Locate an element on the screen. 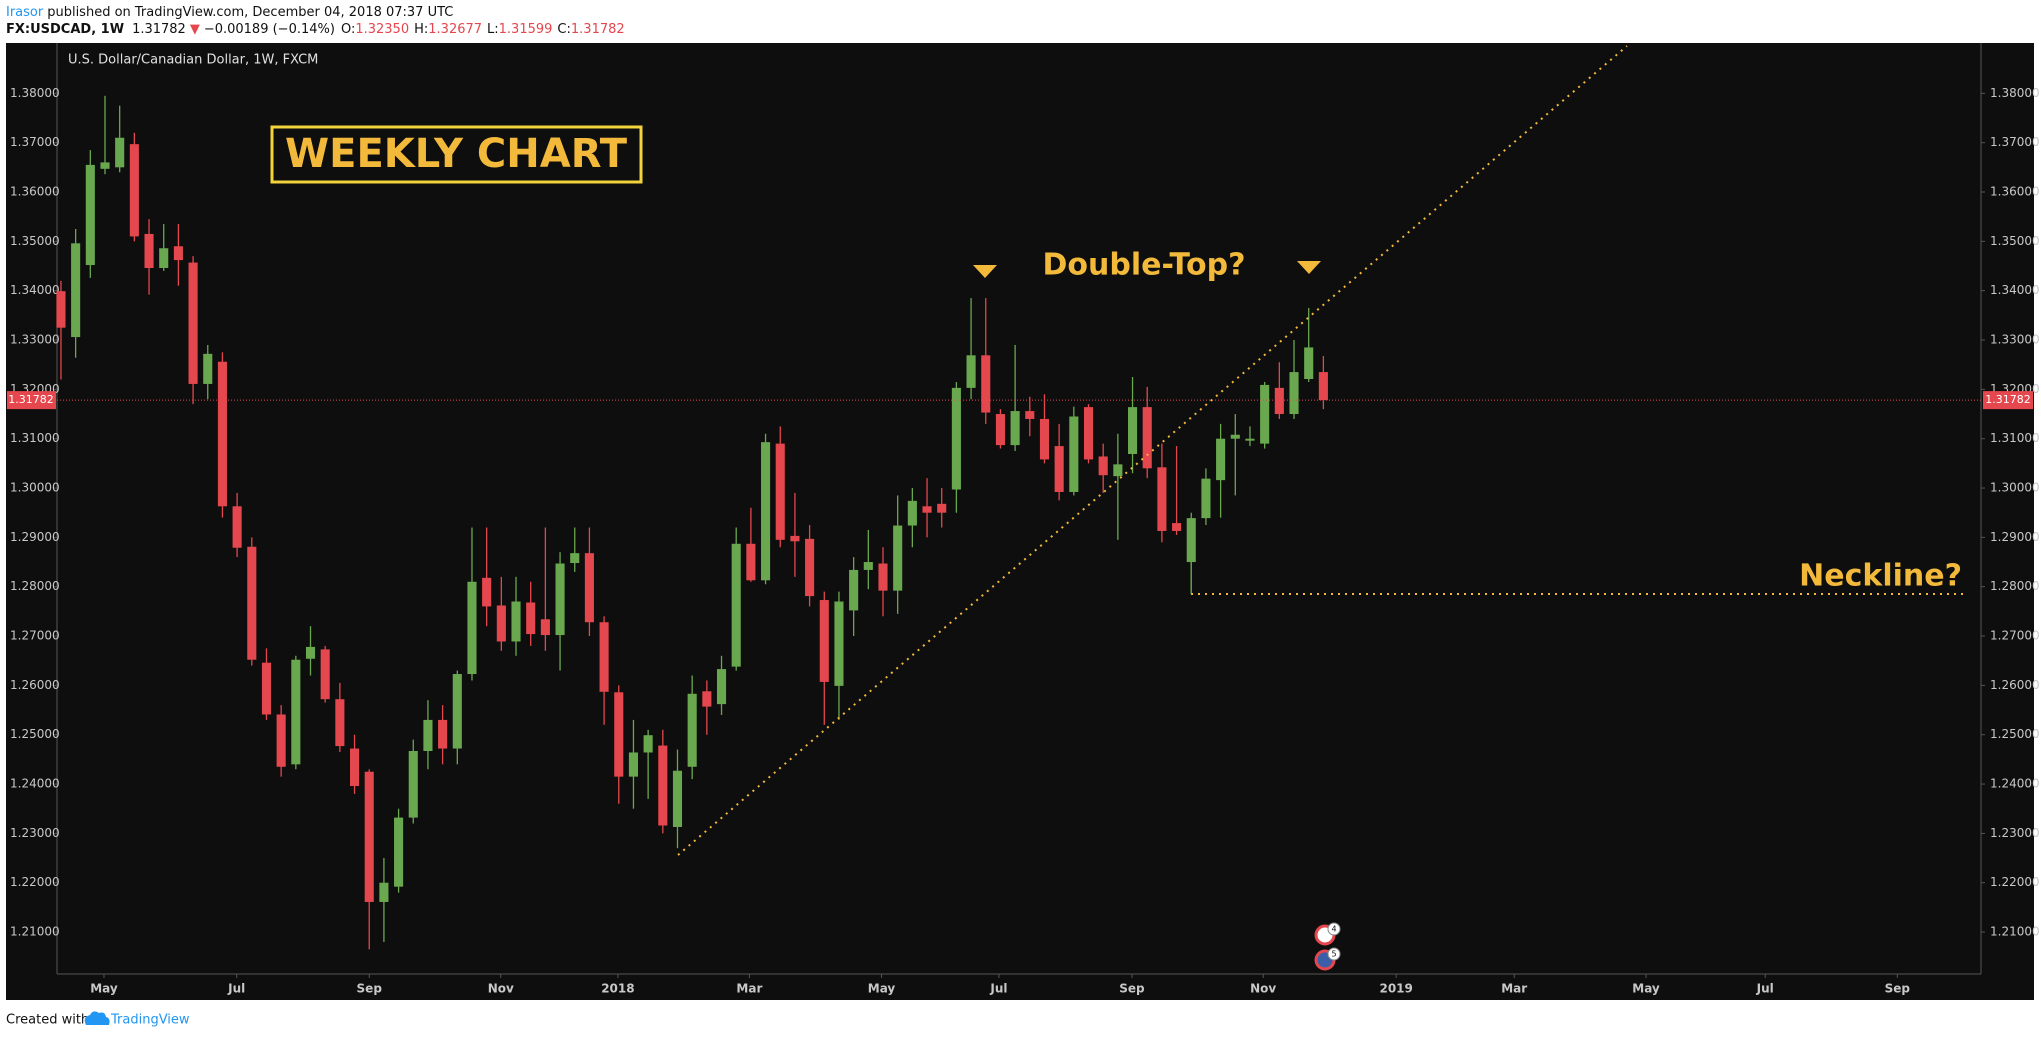 The width and height of the screenshot is (2041, 1038). author: Irasor is located at coordinates (25, 12).